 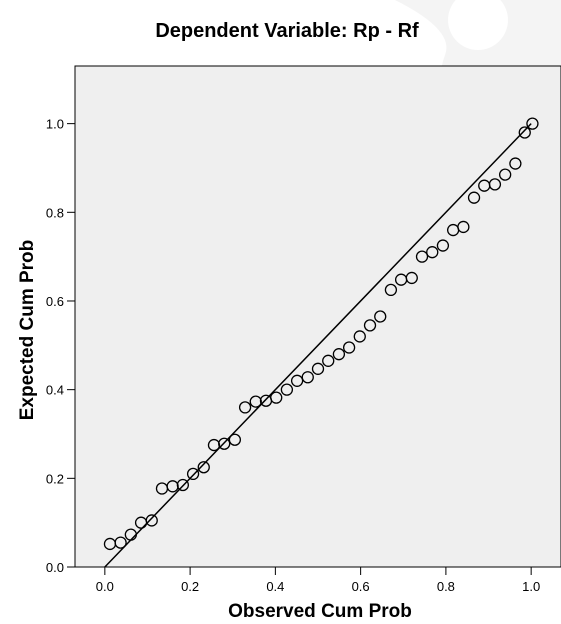 What do you see at coordinates (60, 346) in the screenshot?
I see `y-axis-ticks: 0.0 0.2 0.4 0.6 0.8 1.0` at bounding box center [60, 346].